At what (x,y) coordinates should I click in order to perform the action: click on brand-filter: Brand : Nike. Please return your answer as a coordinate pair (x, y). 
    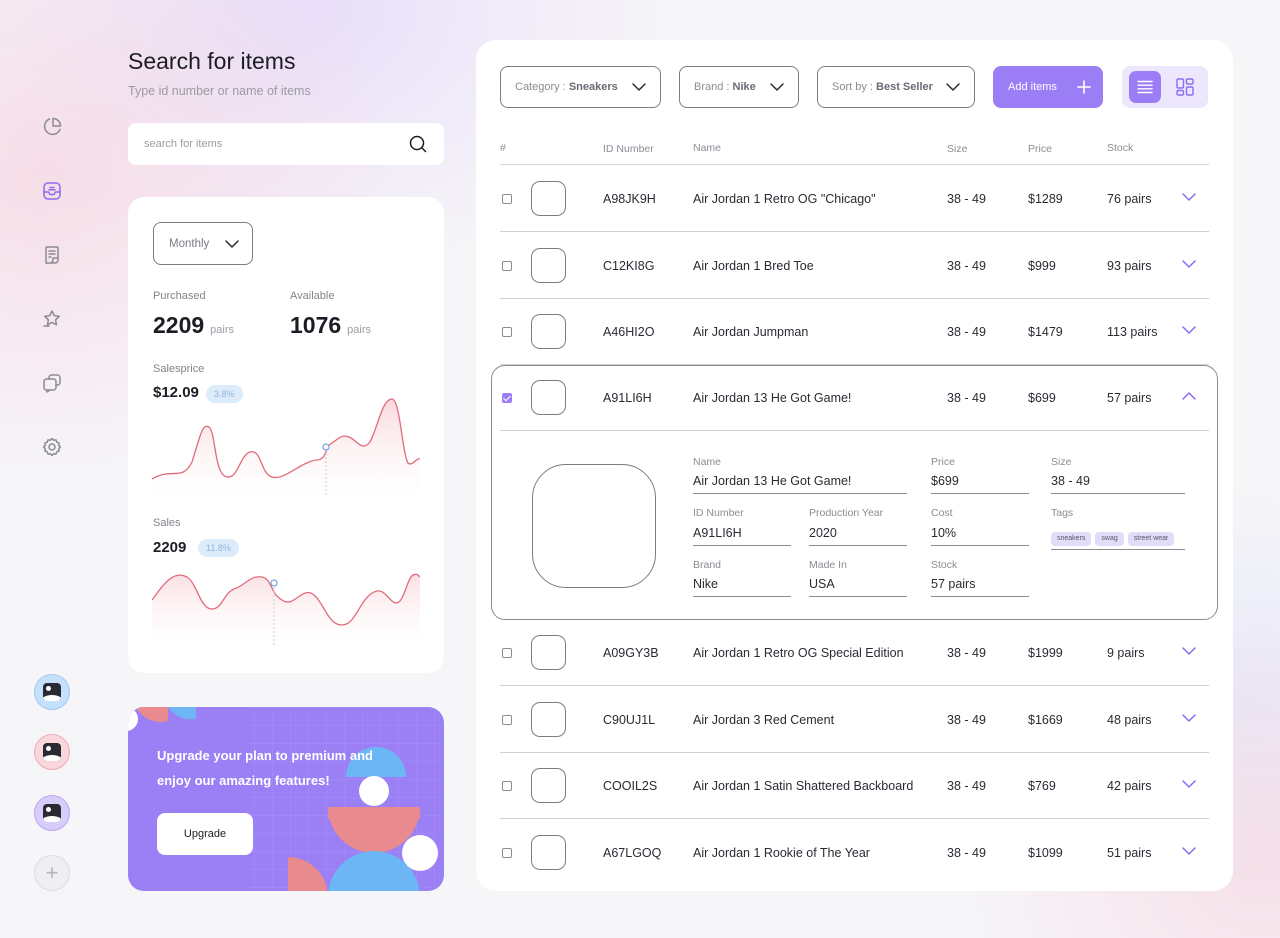
    Looking at the image, I should click on (739, 87).